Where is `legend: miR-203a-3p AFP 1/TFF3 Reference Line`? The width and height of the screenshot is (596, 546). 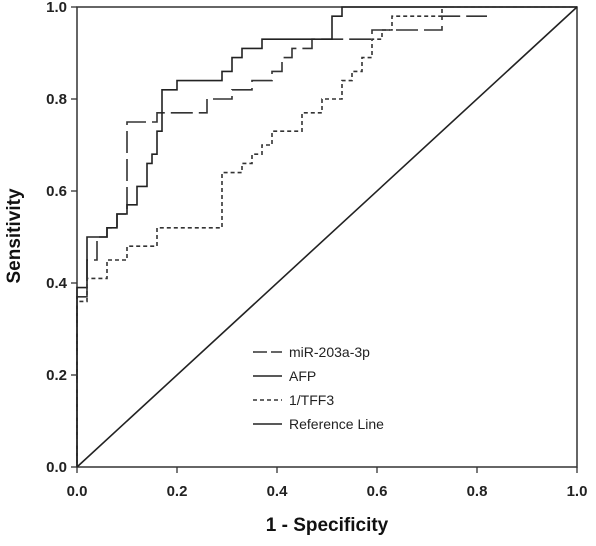
legend: miR-203a-3p AFP 1/TFF3 Reference Line is located at coordinates (318, 388).